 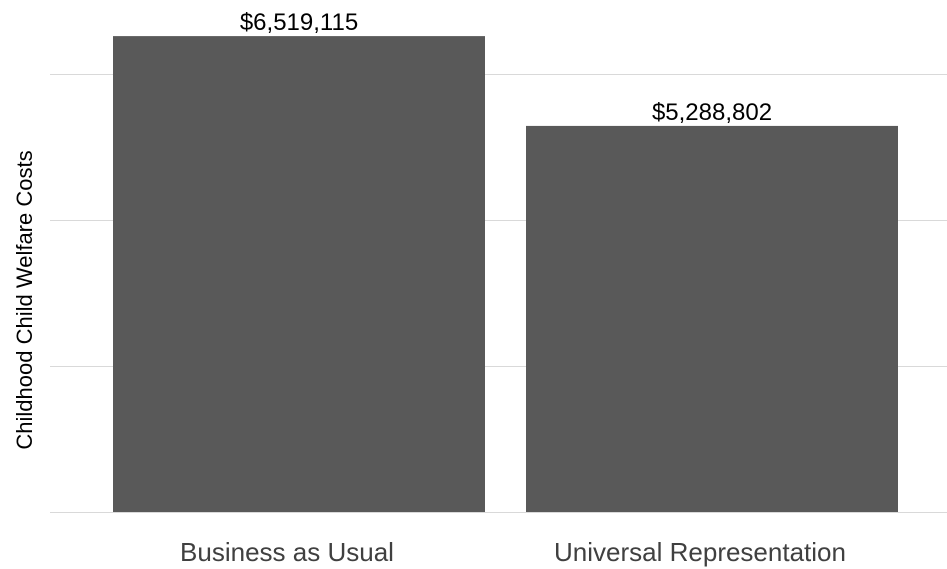 I want to click on data-label-1: $6,519,115, so click(x=299, y=22).